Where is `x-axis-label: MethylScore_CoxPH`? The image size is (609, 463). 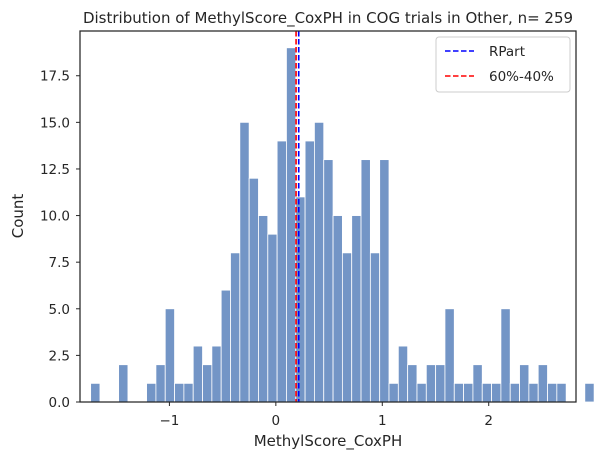 x-axis-label: MethylScore_CoxPH is located at coordinates (328, 441).